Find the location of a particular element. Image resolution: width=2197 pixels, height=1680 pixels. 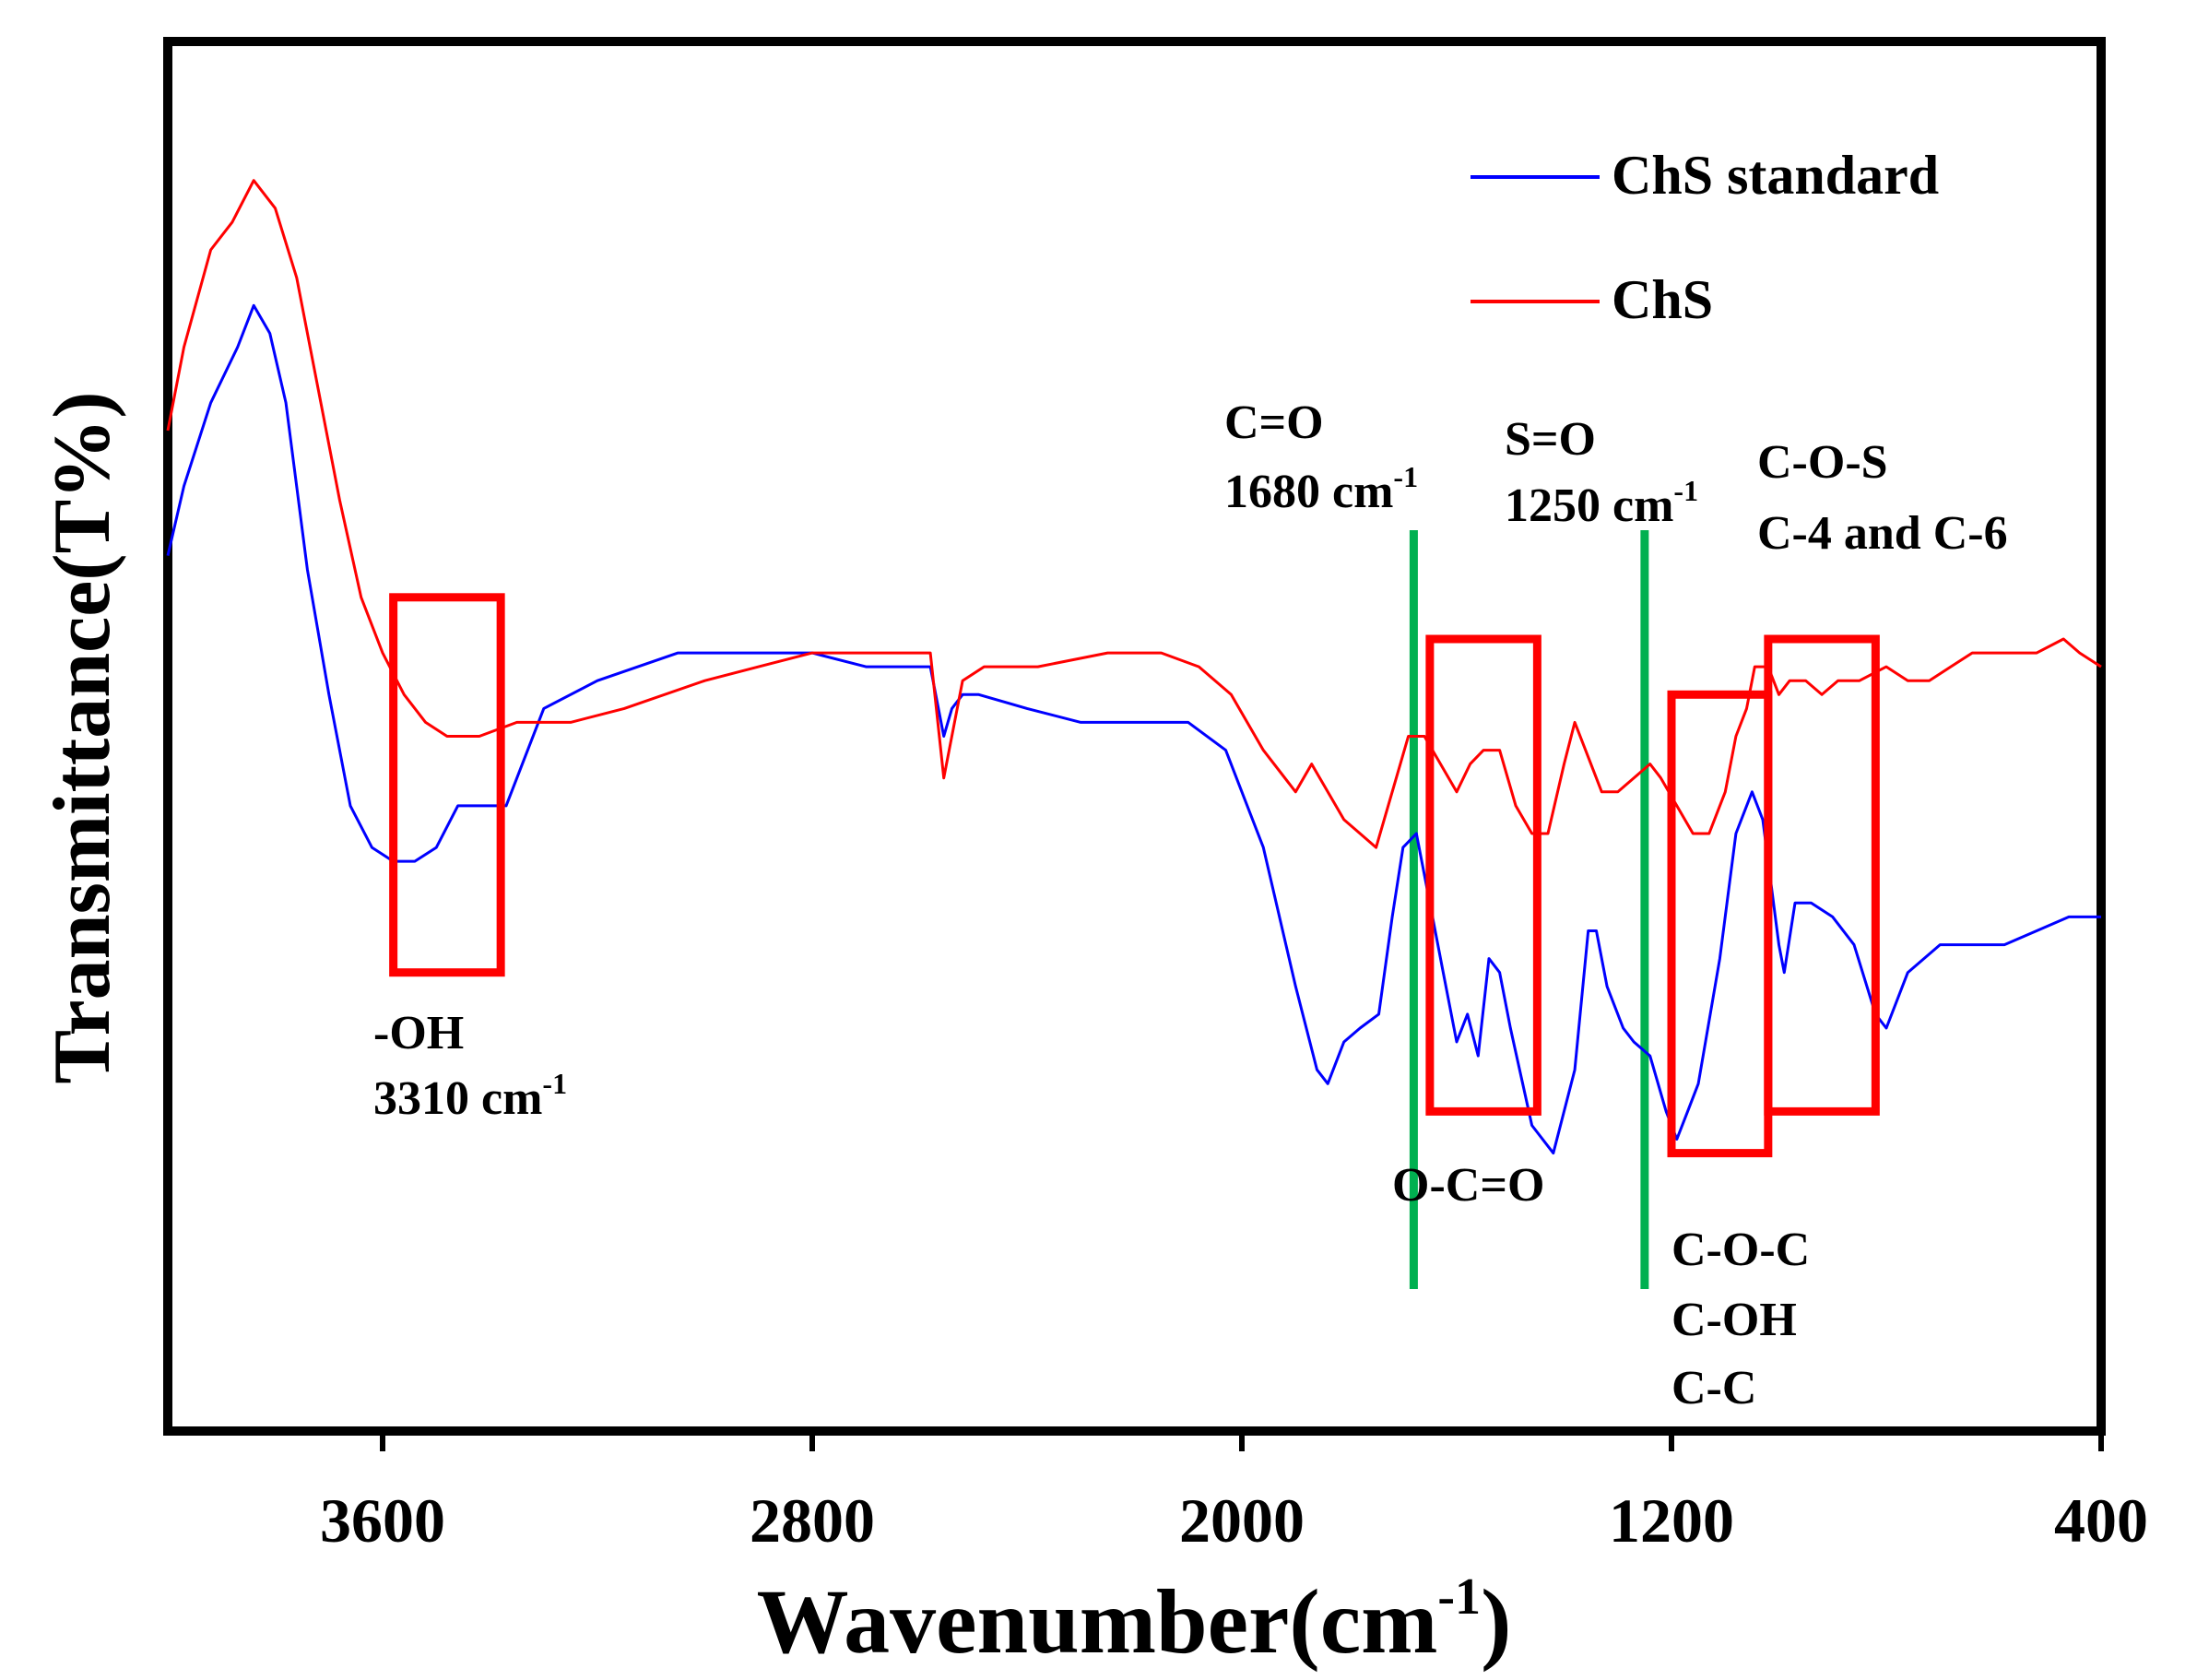

x-axis-ticks: 3600 2800 2000 1200 400 is located at coordinates (1234, 1493).